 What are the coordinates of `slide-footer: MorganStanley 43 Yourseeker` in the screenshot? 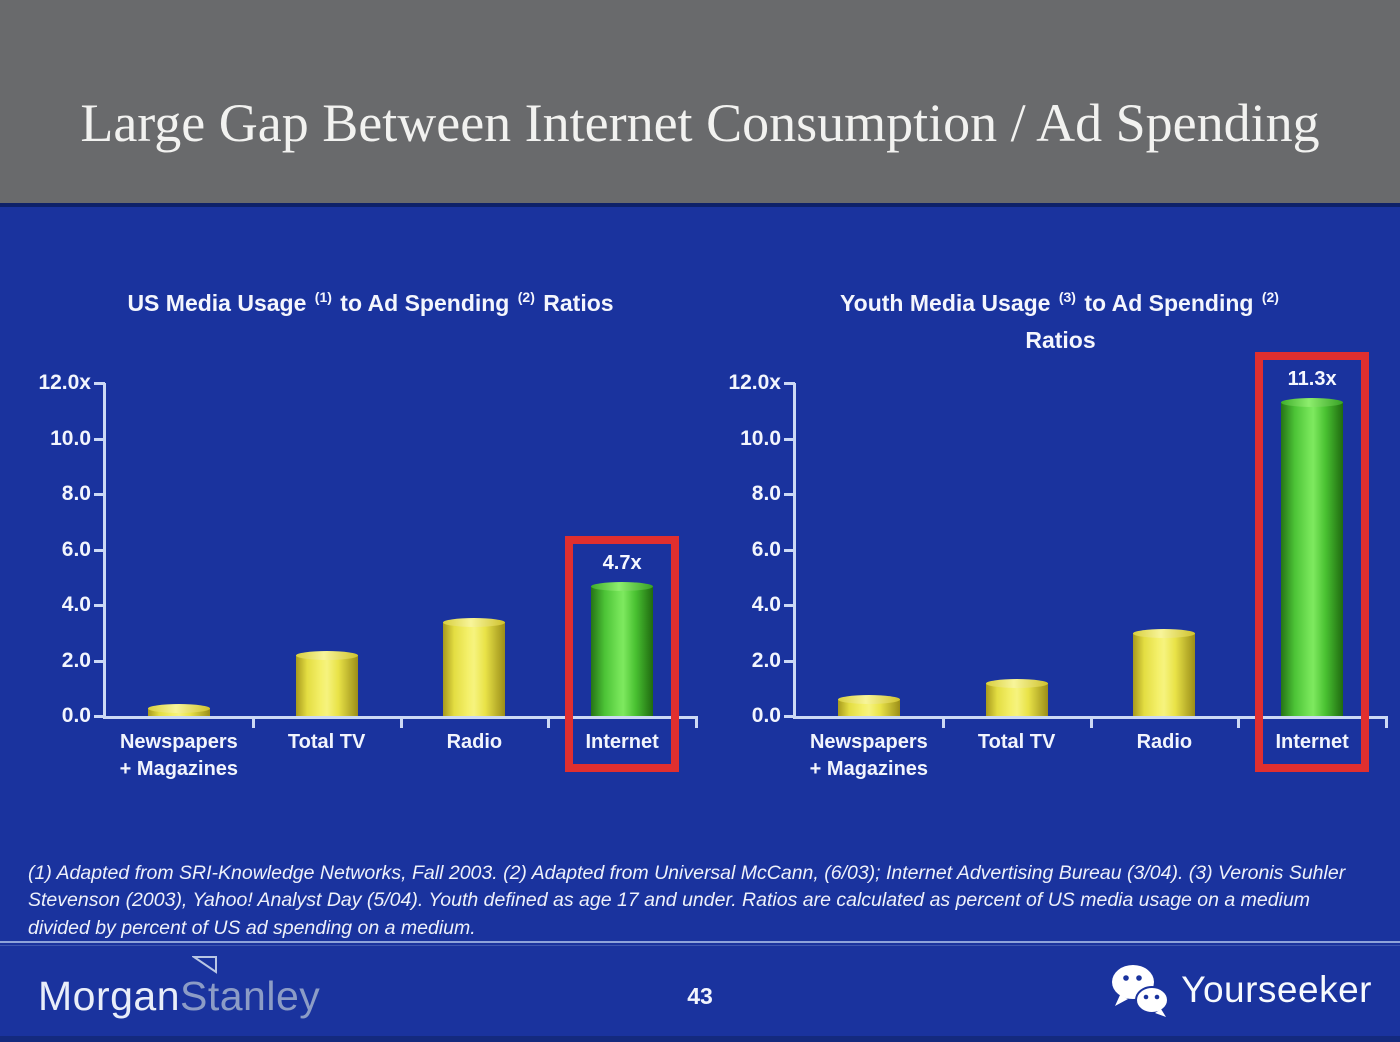 It's located at (700, 991).